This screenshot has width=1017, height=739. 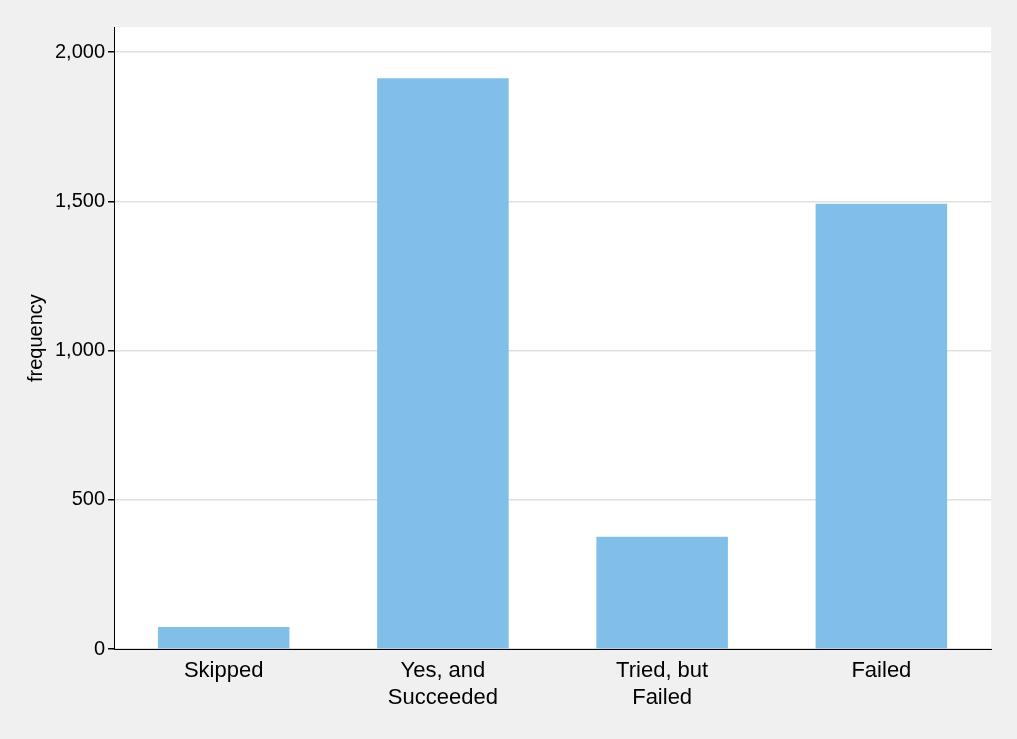 What do you see at coordinates (99, 647) in the screenshot?
I see `y-tick-label: 0` at bounding box center [99, 647].